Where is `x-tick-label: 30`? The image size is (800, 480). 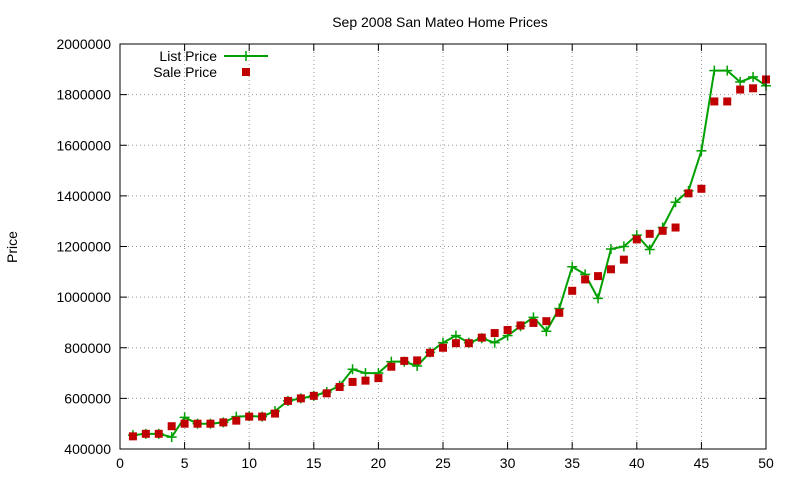 x-tick-label: 30 is located at coordinates (508, 463).